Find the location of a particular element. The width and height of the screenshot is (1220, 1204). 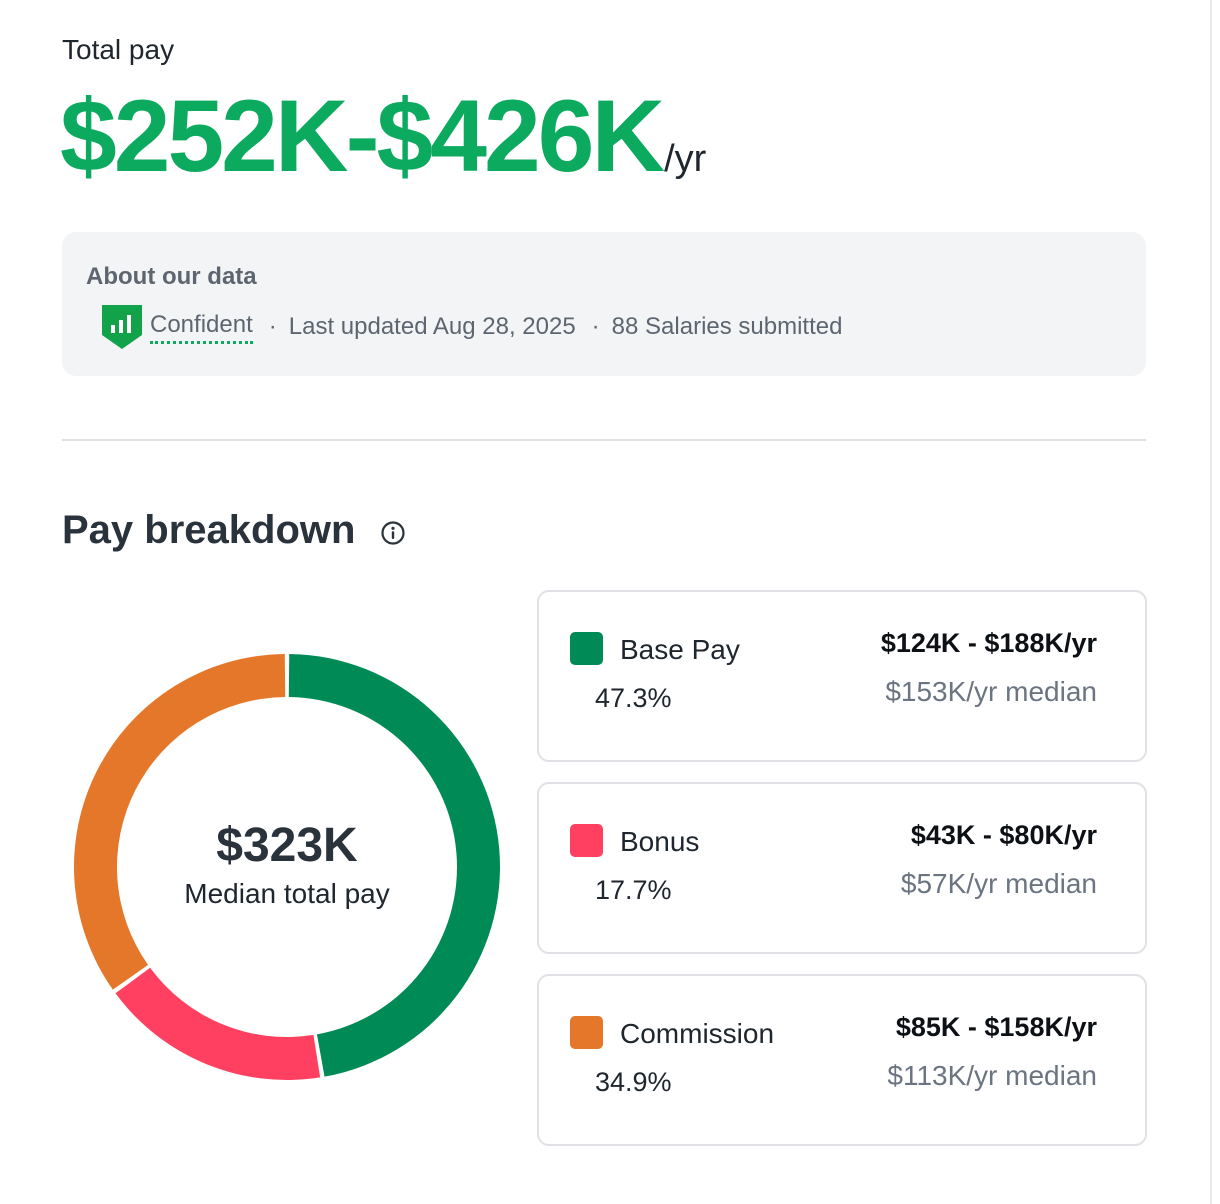

donut-slice-base-pay is located at coordinates (394, 865).